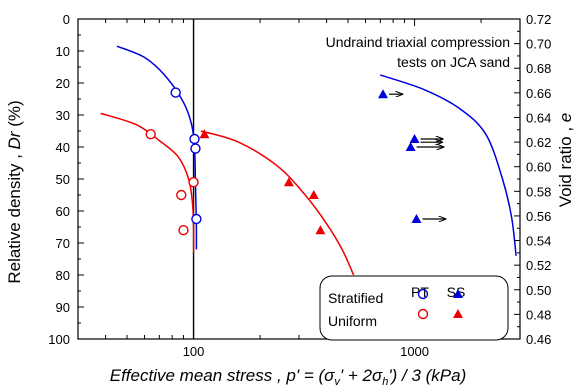 Image resolution: width=578 pixels, height=390 pixels. Describe the element at coordinates (63, 51) in the screenshot. I see `y-left-tick-label: 10` at that location.